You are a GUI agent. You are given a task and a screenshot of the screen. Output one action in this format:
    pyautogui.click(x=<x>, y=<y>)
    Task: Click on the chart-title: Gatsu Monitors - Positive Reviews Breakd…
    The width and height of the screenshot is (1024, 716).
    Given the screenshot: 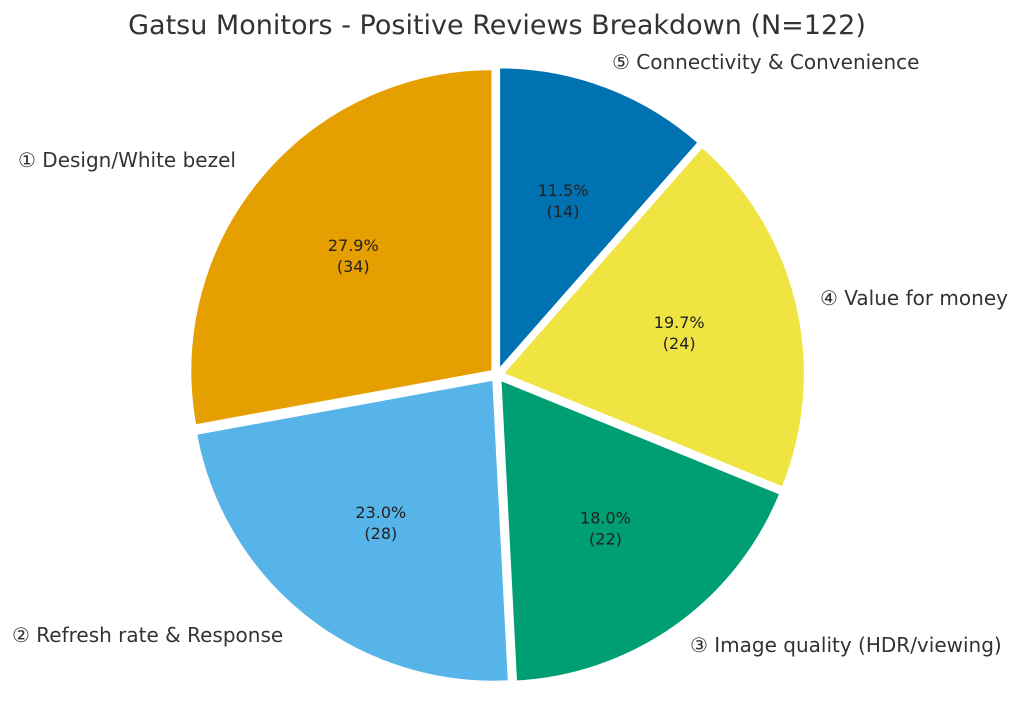 What is the action you would take?
    pyautogui.click(x=497, y=25)
    